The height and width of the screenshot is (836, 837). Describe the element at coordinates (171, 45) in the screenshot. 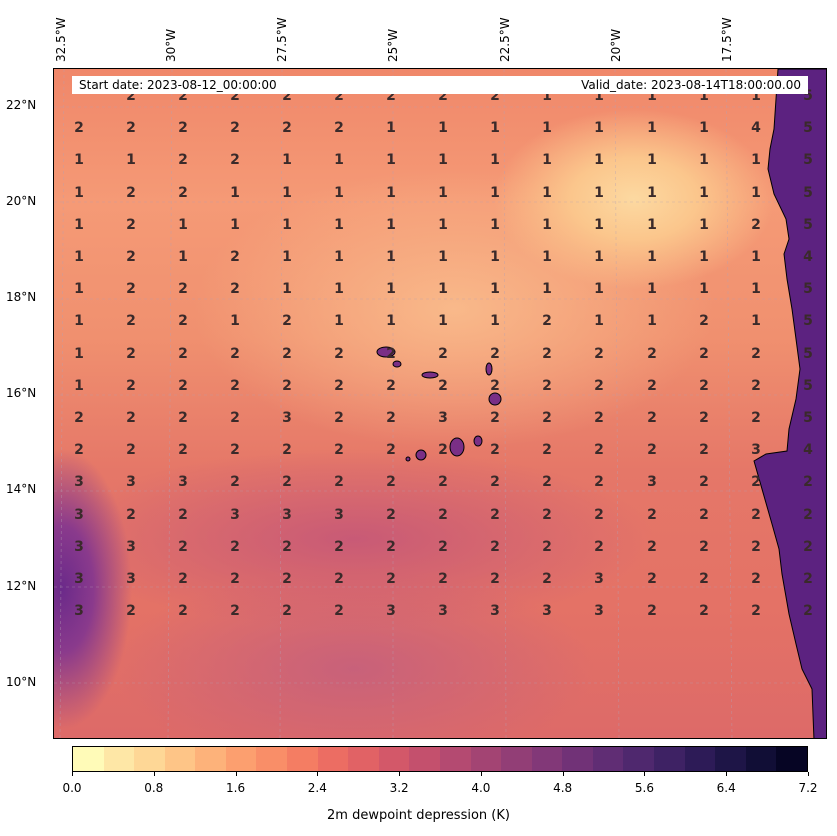

I see `lon-label: 30°W` at that location.